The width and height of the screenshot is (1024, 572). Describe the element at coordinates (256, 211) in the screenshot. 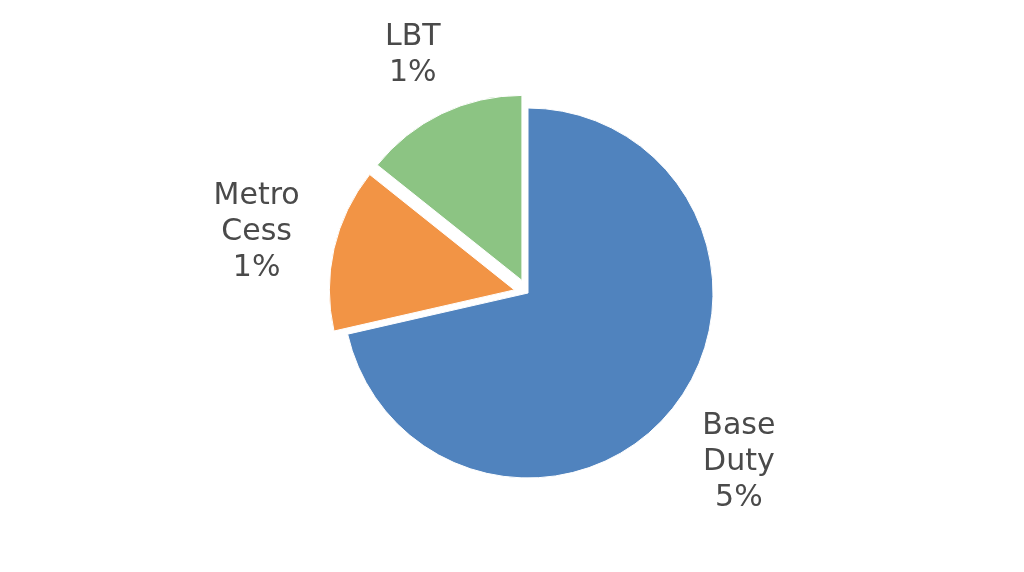

I see `slice-label: Metro Cess` at that location.